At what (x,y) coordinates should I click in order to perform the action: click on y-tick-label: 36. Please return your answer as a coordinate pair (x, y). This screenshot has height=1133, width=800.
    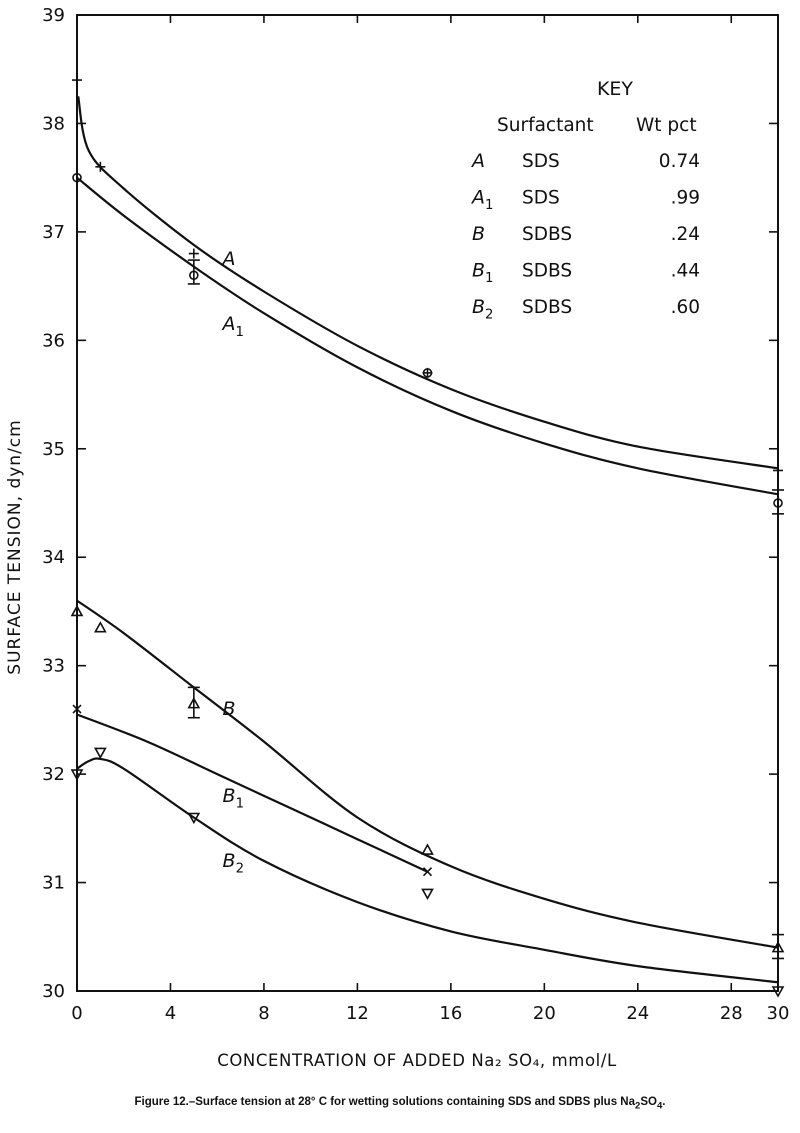
    Looking at the image, I should click on (53, 340).